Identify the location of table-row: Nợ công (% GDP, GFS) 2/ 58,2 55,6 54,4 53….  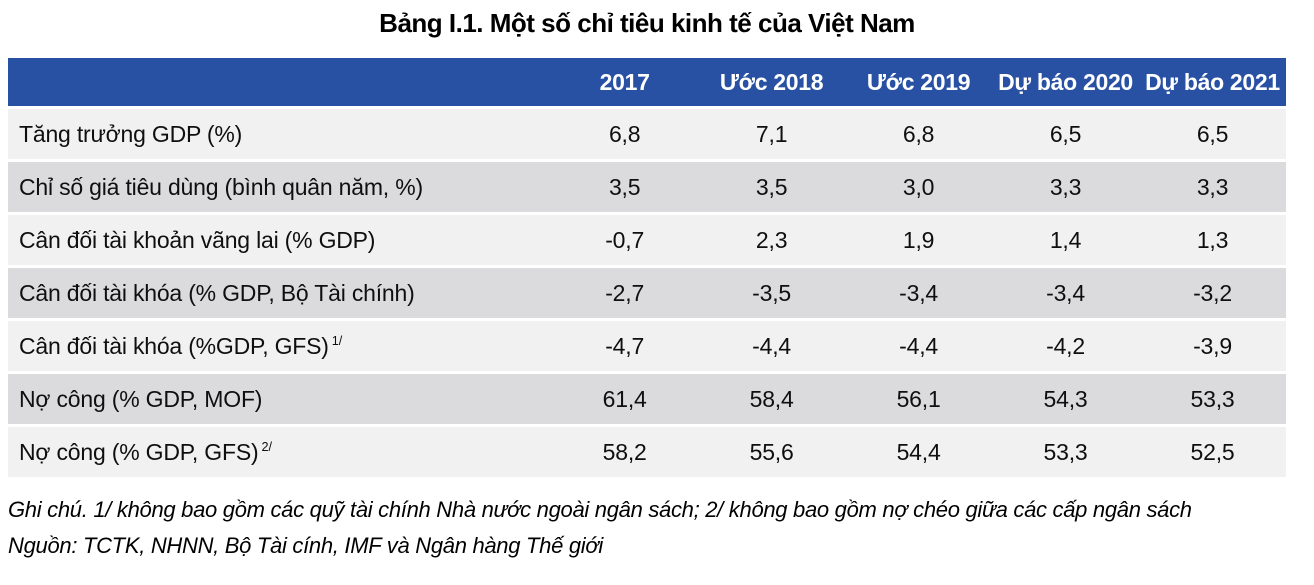
(647, 452).